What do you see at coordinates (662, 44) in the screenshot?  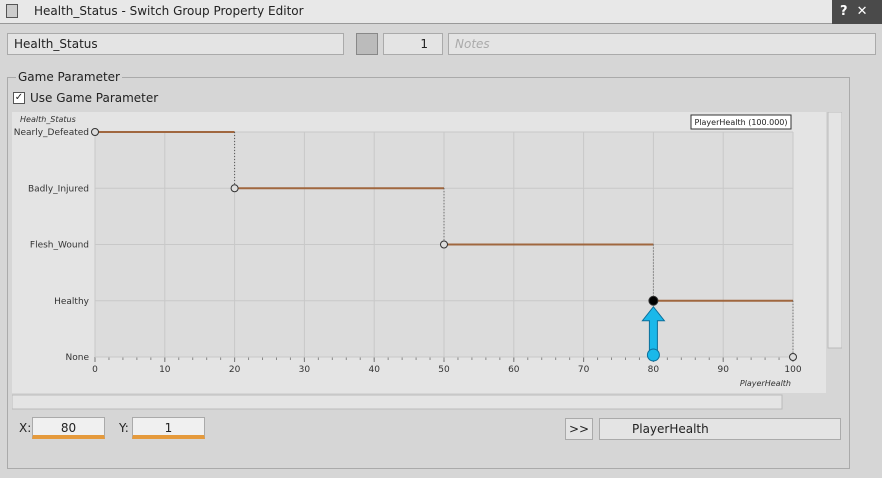 I see `notes-field: Notes` at bounding box center [662, 44].